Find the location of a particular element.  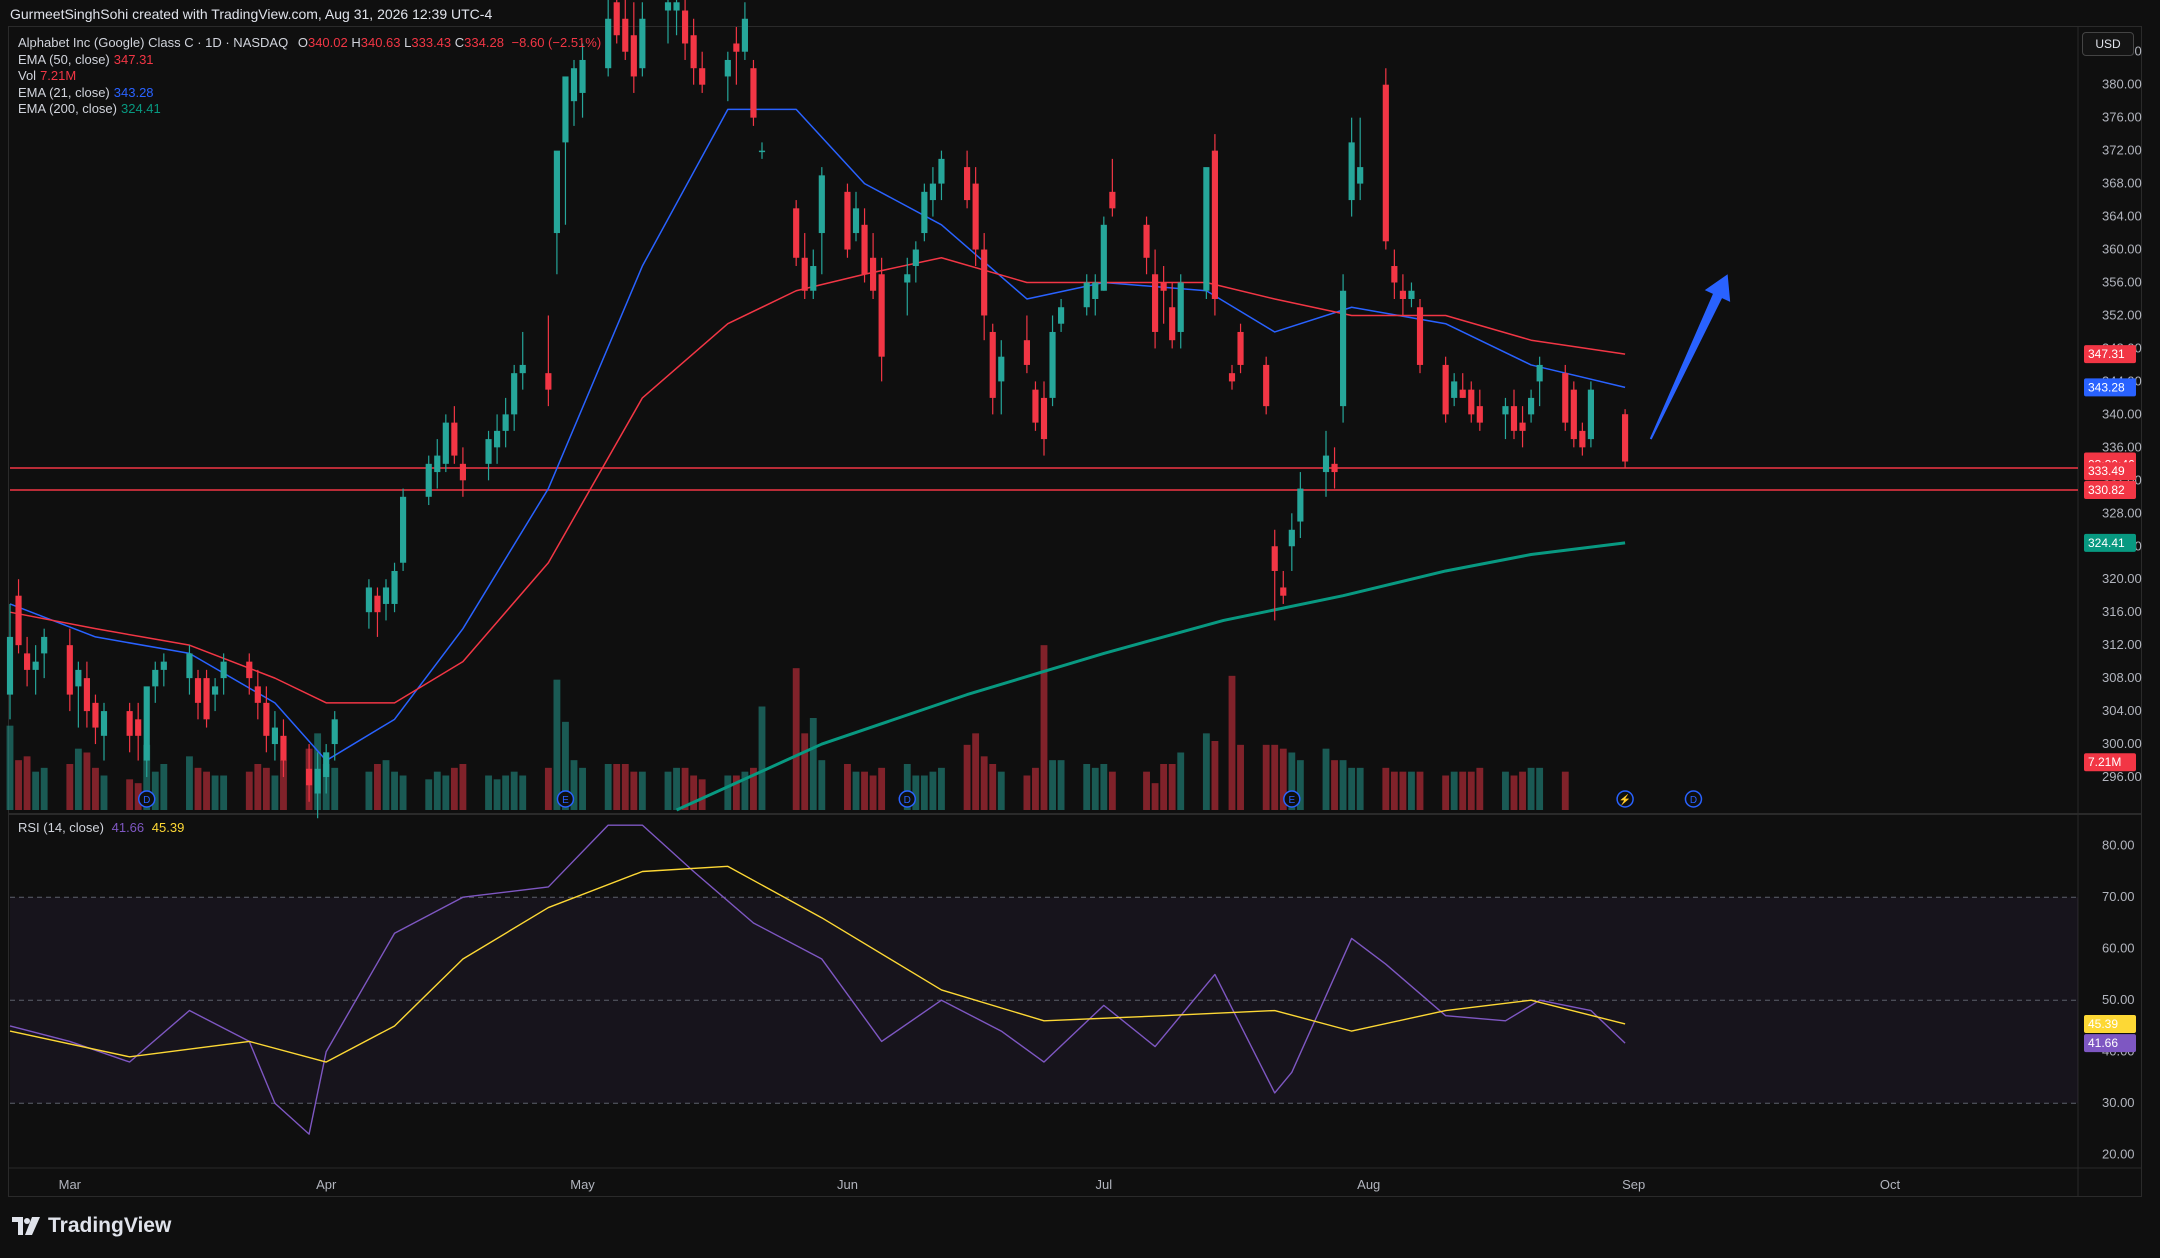

price-tick-label: 340.00 is located at coordinates (2122, 413).